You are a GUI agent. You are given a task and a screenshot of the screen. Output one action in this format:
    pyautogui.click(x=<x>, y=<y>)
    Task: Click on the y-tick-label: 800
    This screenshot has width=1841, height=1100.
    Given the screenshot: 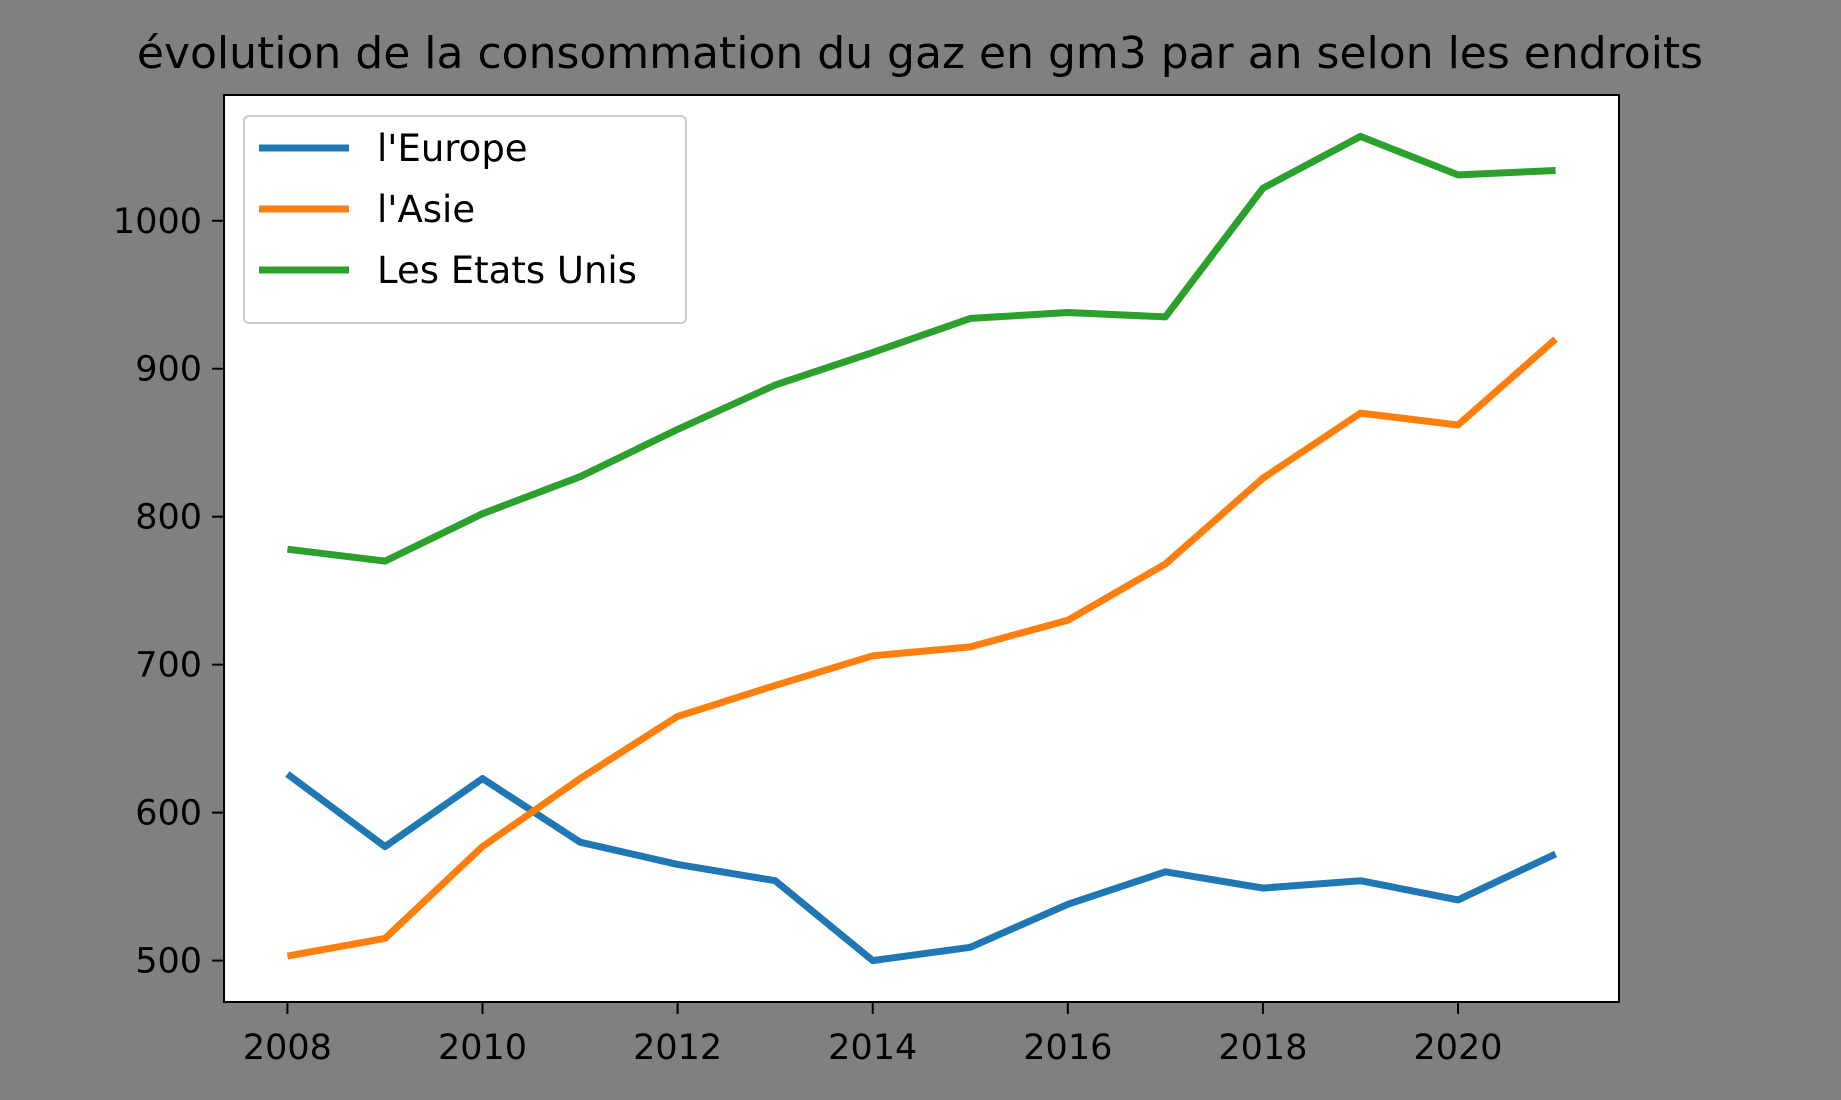 What is the action you would take?
    pyautogui.click(x=168, y=518)
    